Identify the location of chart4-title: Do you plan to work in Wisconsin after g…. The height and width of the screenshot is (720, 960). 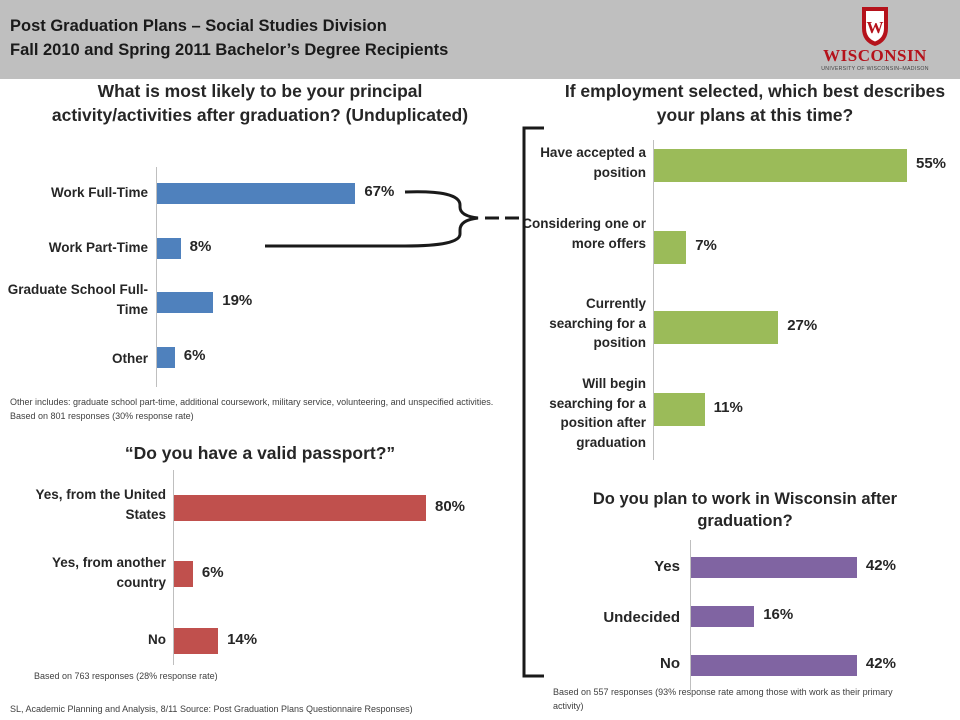
(745, 510).